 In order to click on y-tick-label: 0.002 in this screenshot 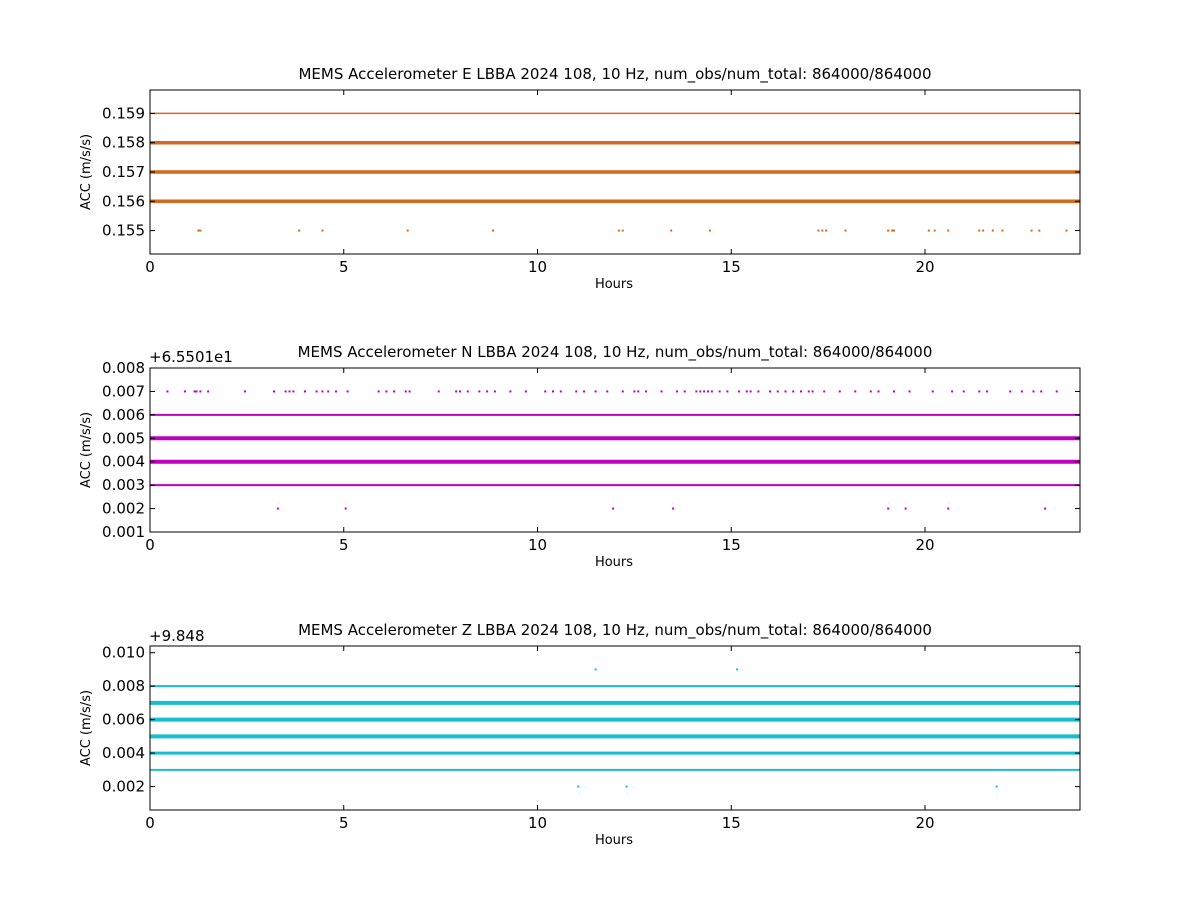, I will do `click(123, 509)`.